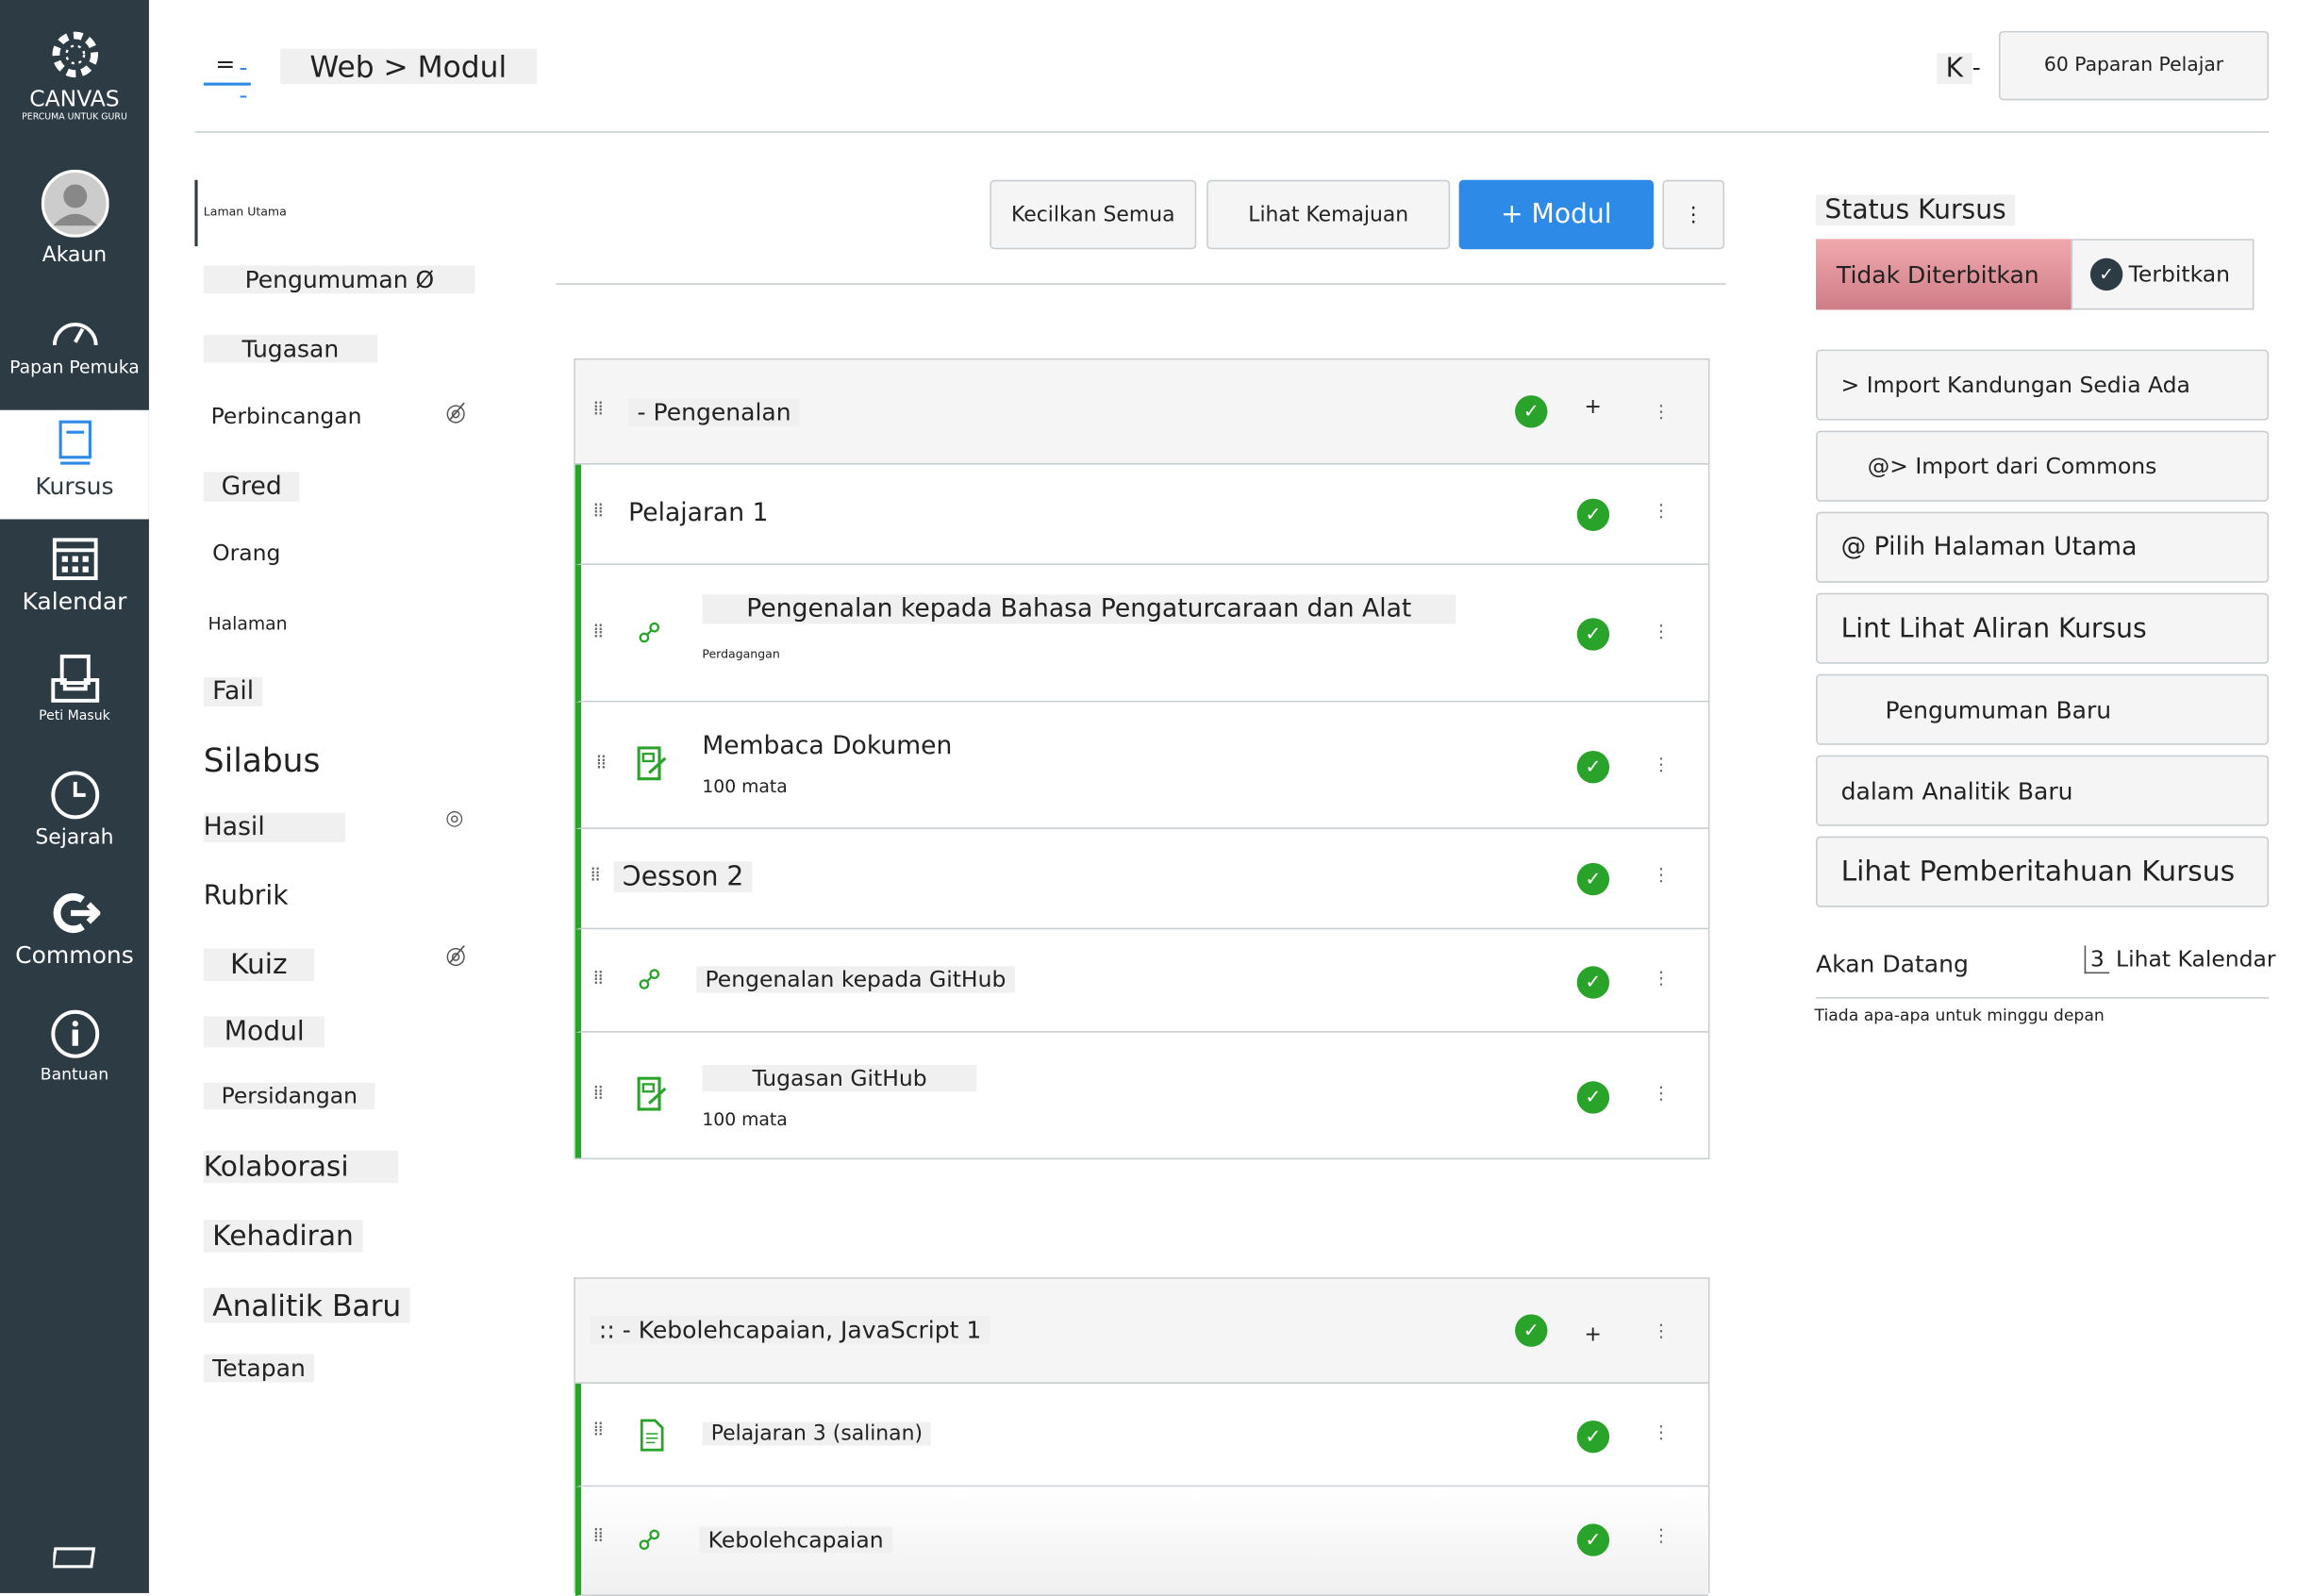  What do you see at coordinates (74, 465) in the screenshot?
I see `nav-courses: Kursus` at bounding box center [74, 465].